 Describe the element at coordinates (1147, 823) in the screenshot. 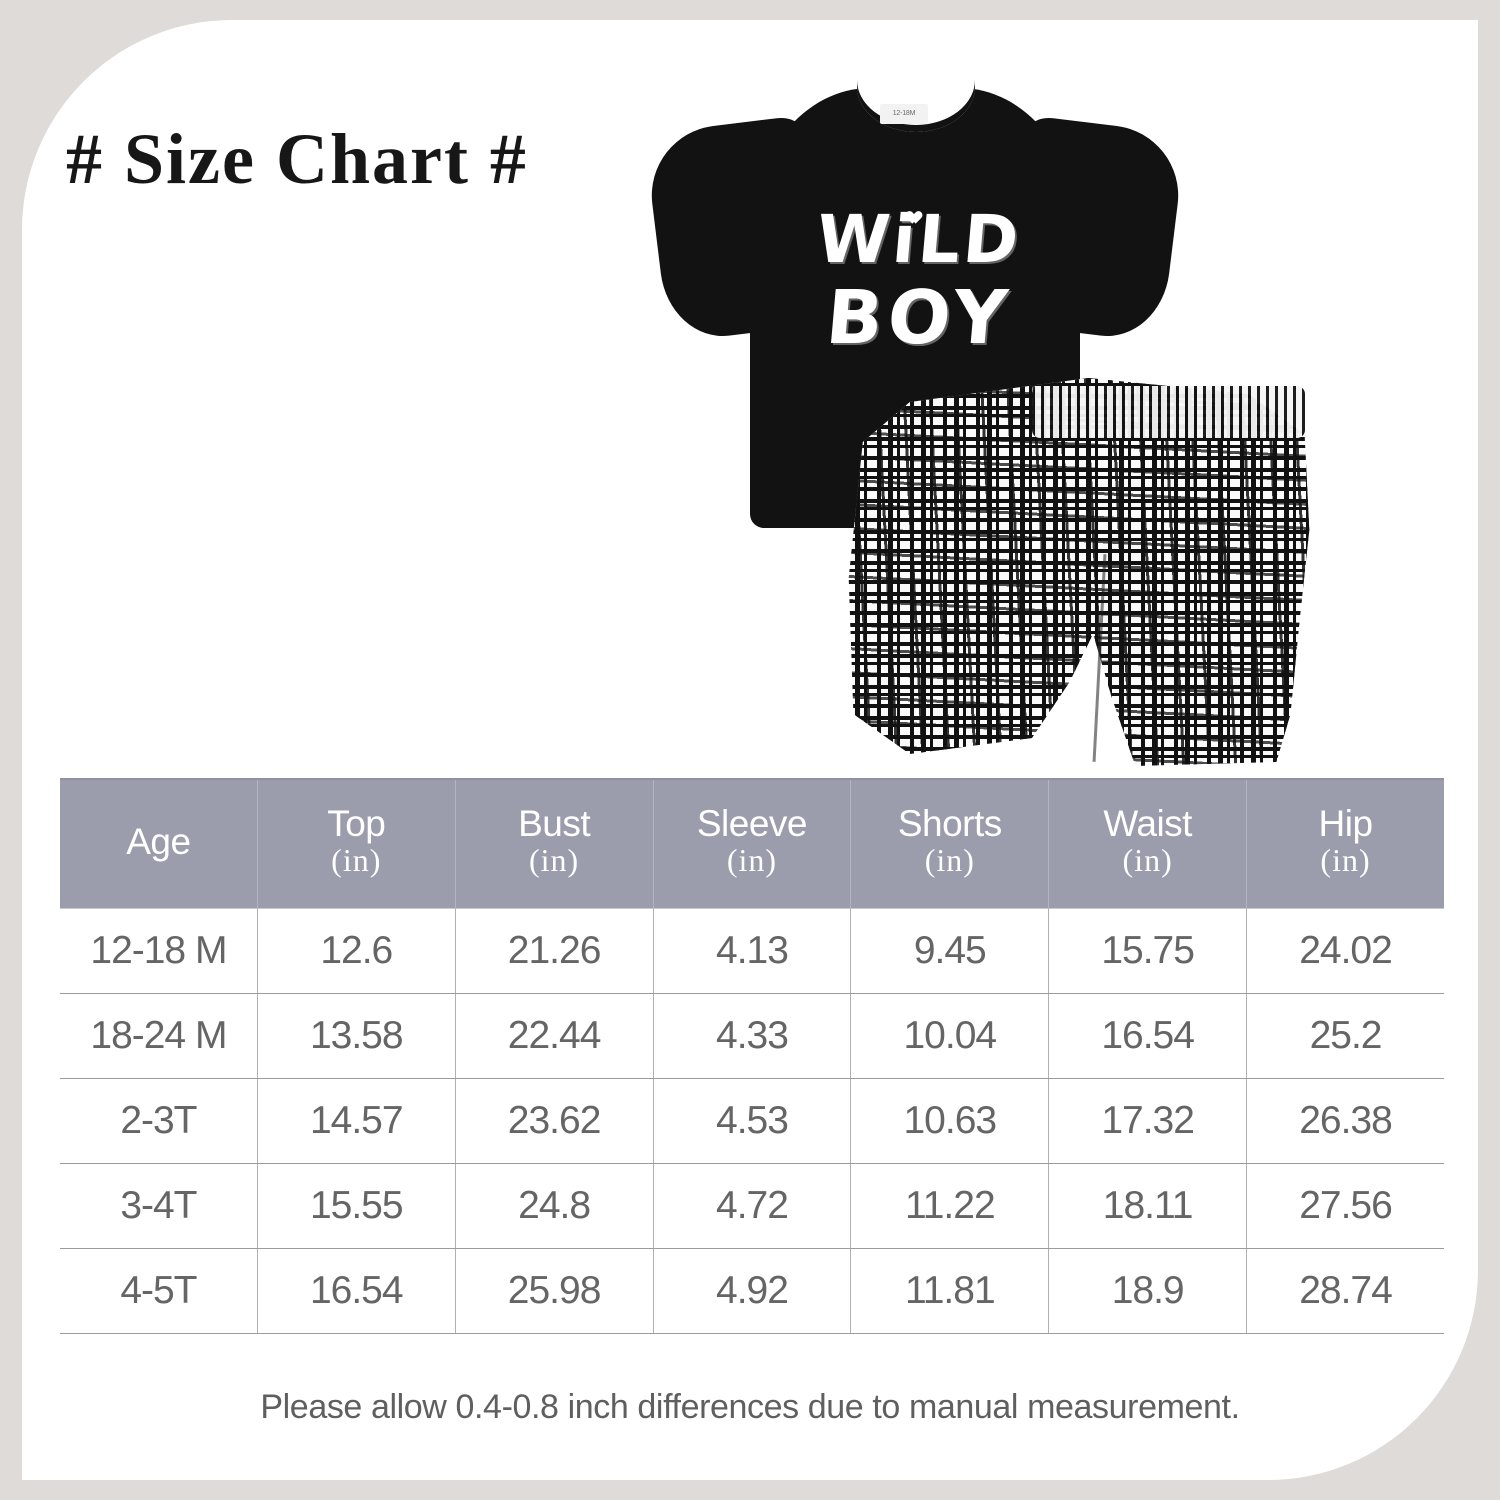

I see `column-header-waist-label: Waist` at that location.